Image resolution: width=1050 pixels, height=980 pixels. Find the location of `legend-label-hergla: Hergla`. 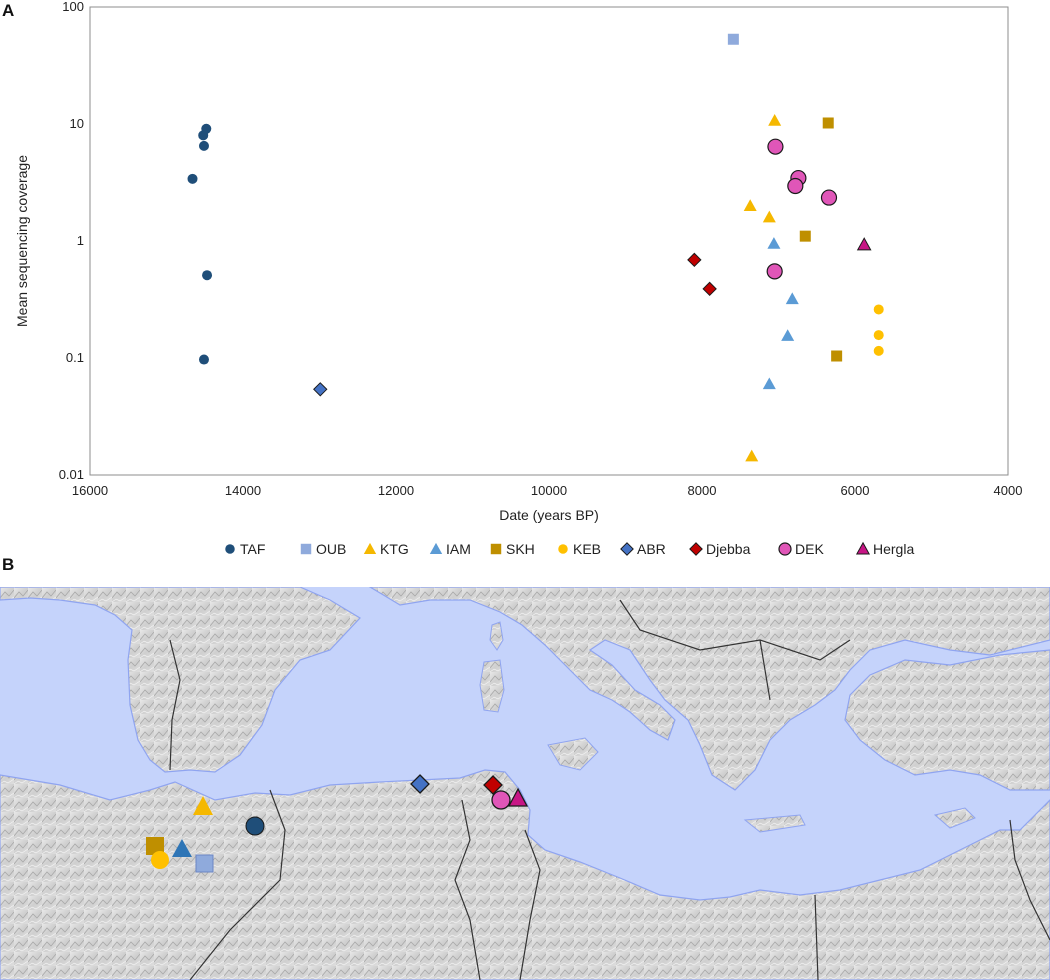

legend-label-hergla: Hergla is located at coordinates (893, 549).